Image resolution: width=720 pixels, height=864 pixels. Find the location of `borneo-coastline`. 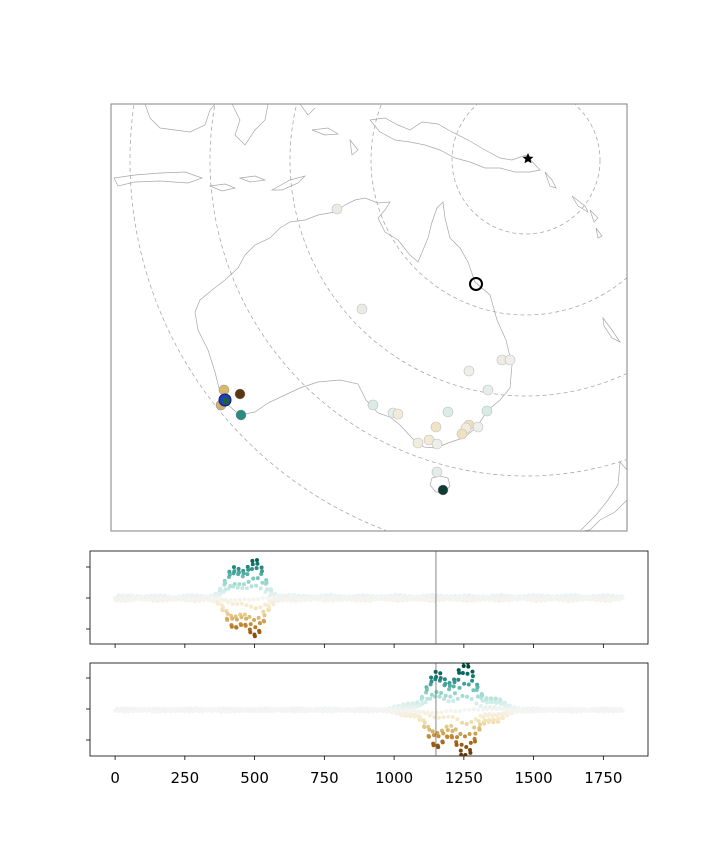

borneo-coastline is located at coordinates (180, 118).